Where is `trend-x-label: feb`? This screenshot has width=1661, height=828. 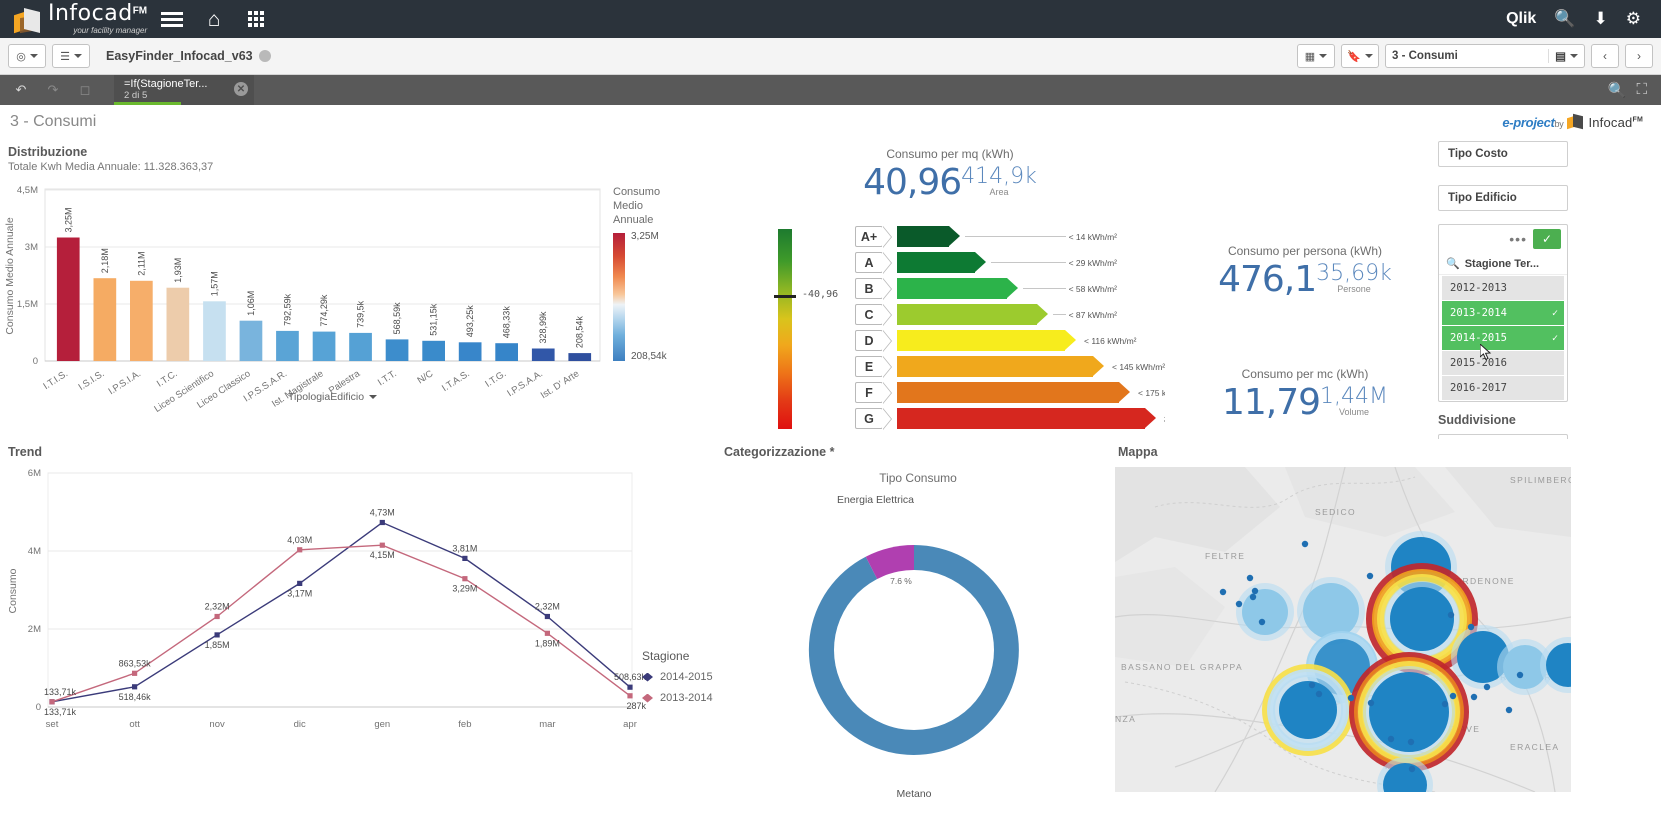
trend-x-label: feb is located at coordinates (464, 724).